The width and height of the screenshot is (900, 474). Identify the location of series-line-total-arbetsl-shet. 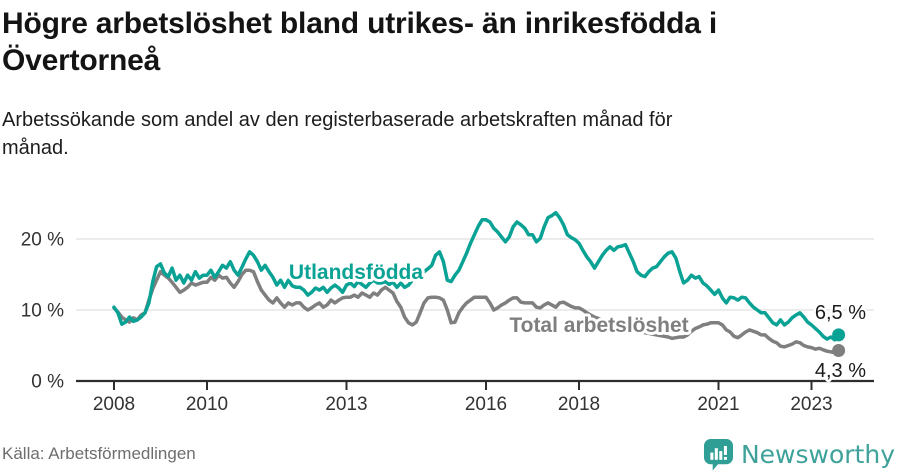
(476, 311).